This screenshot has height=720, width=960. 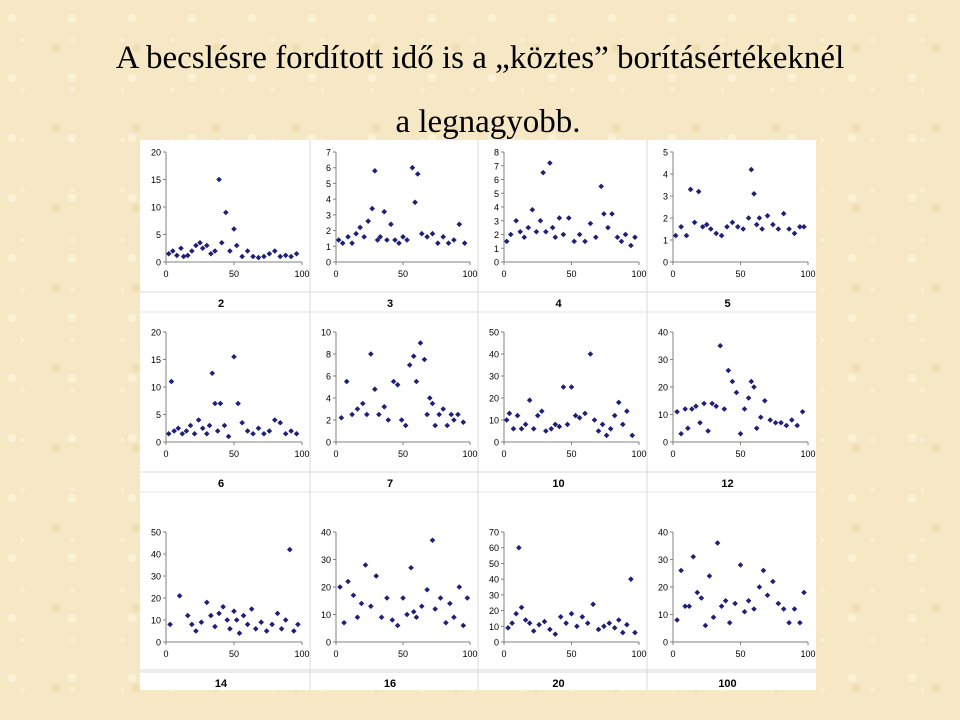 What do you see at coordinates (568, 409) in the screenshot?
I see `scatter-chart-10: 0 10 20 30 40 50 0 50 100 10` at bounding box center [568, 409].